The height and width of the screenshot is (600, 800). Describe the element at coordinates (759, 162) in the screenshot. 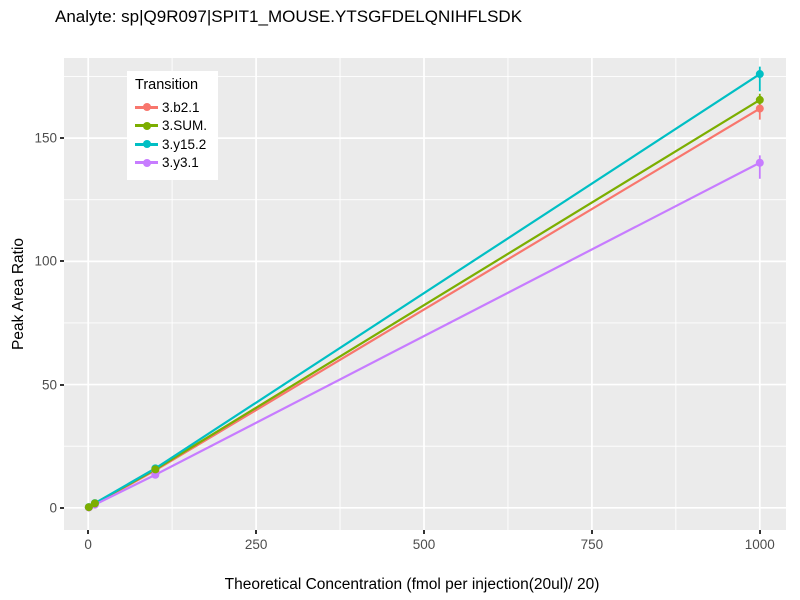

I see `data-point-3.y3.1` at that location.